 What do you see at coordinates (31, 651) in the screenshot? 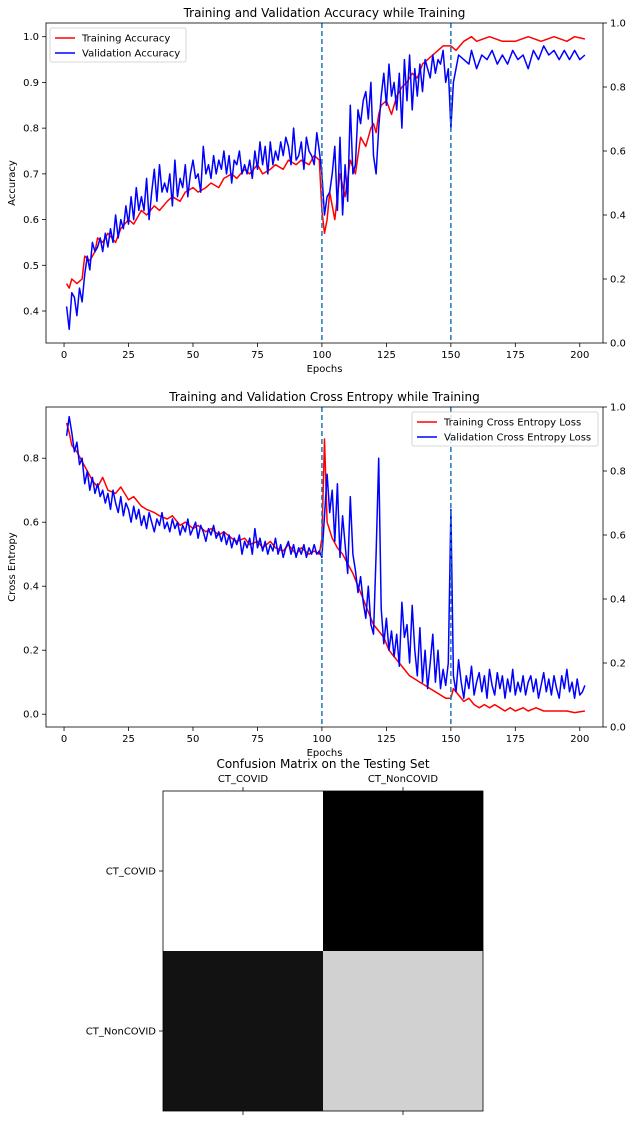
I see `y-tick-label: 0.2` at bounding box center [31, 651].